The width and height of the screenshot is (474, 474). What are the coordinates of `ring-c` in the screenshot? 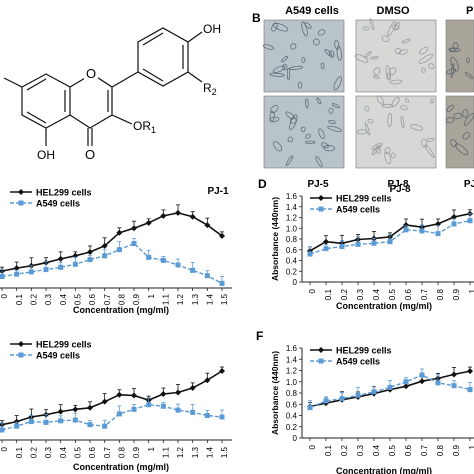 It's located at (91, 101).